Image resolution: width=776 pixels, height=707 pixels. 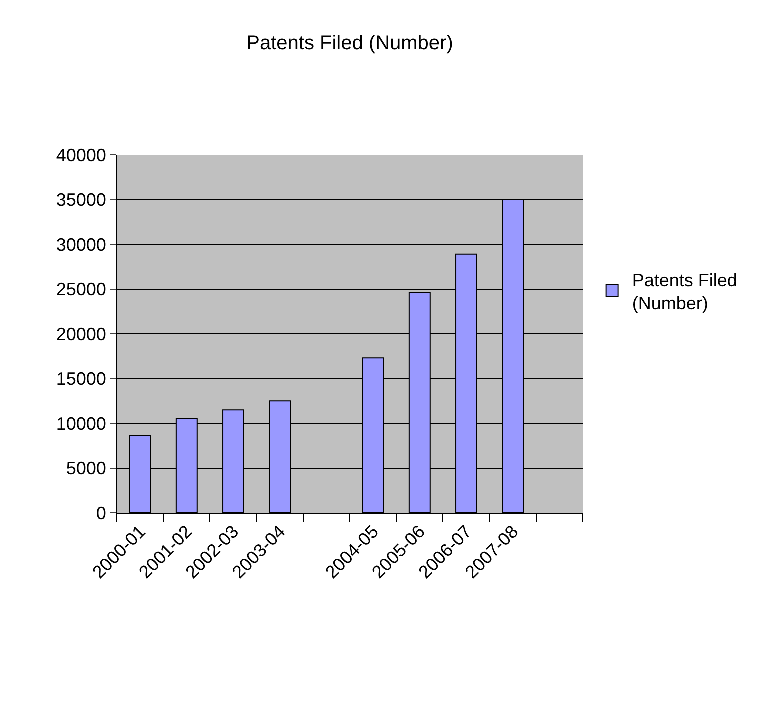 What do you see at coordinates (81, 200) in the screenshot?
I see `y-tick-label: 35000` at bounding box center [81, 200].